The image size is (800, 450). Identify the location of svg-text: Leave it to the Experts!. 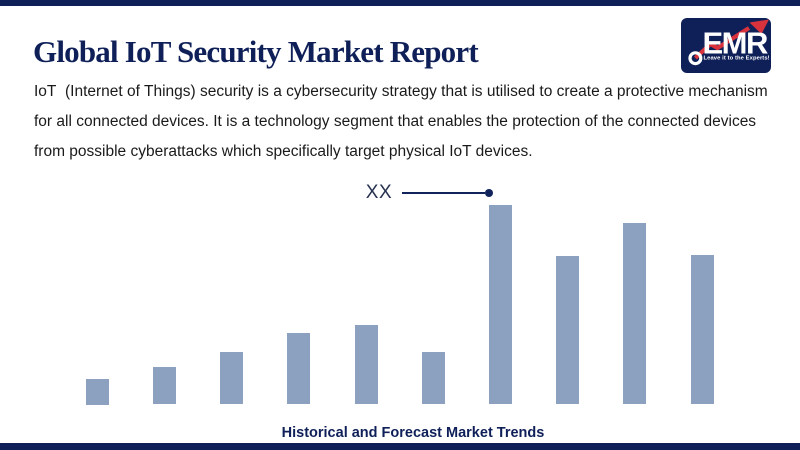
(737, 59).